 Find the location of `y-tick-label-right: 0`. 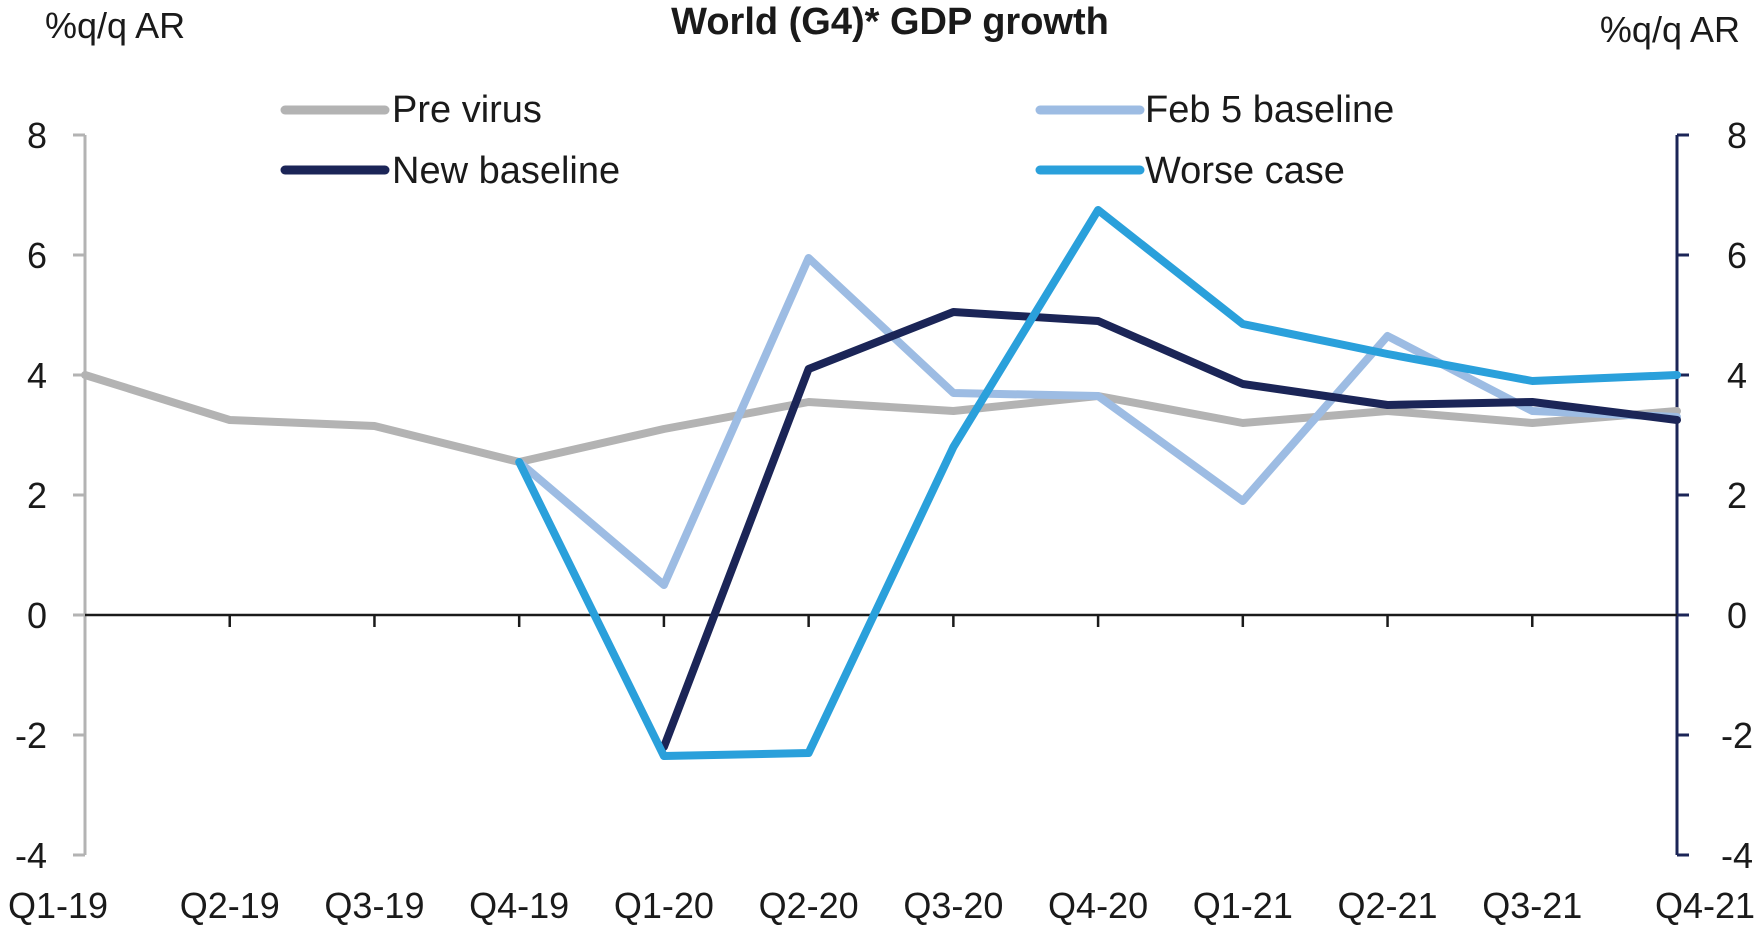

y-tick-label-right: 0 is located at coordinates (1737, 615).